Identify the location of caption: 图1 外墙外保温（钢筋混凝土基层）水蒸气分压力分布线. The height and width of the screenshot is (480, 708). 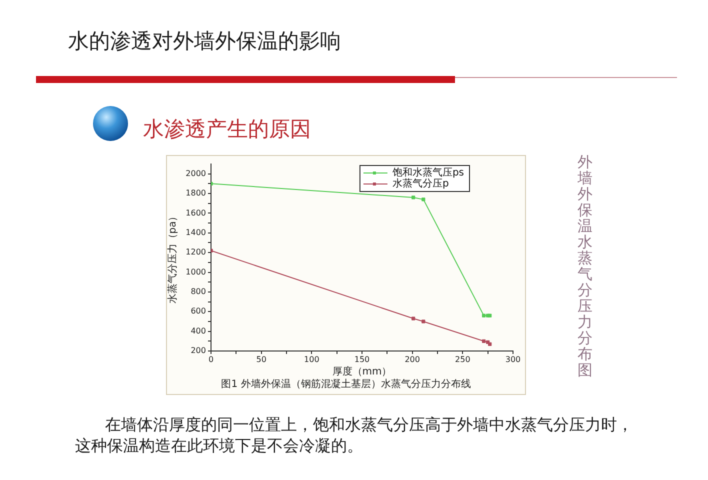
(346, 385).